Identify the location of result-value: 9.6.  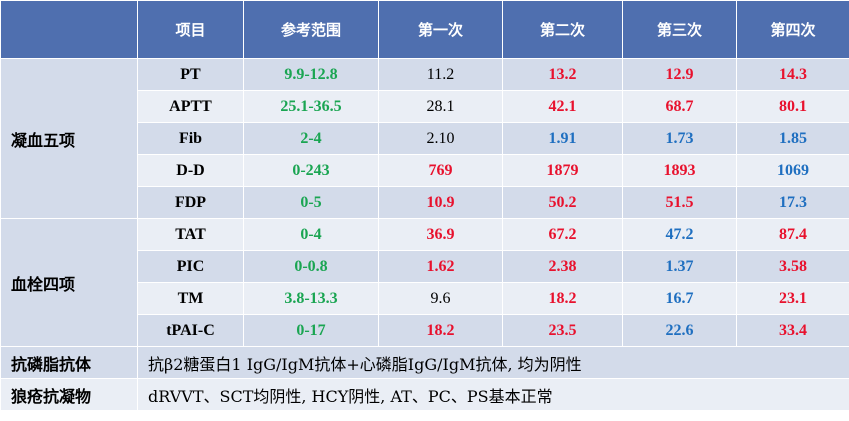
(440, 298).